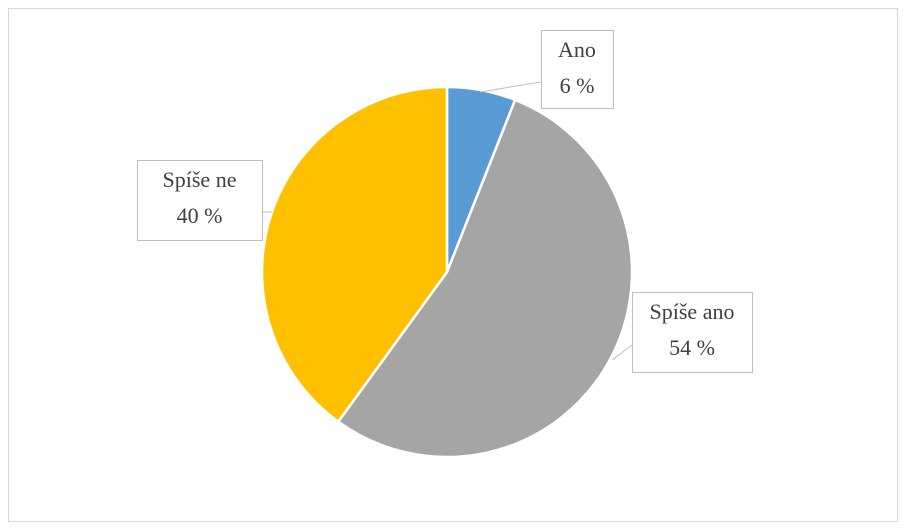  I want to click on pie-slice, so click(354, 254).